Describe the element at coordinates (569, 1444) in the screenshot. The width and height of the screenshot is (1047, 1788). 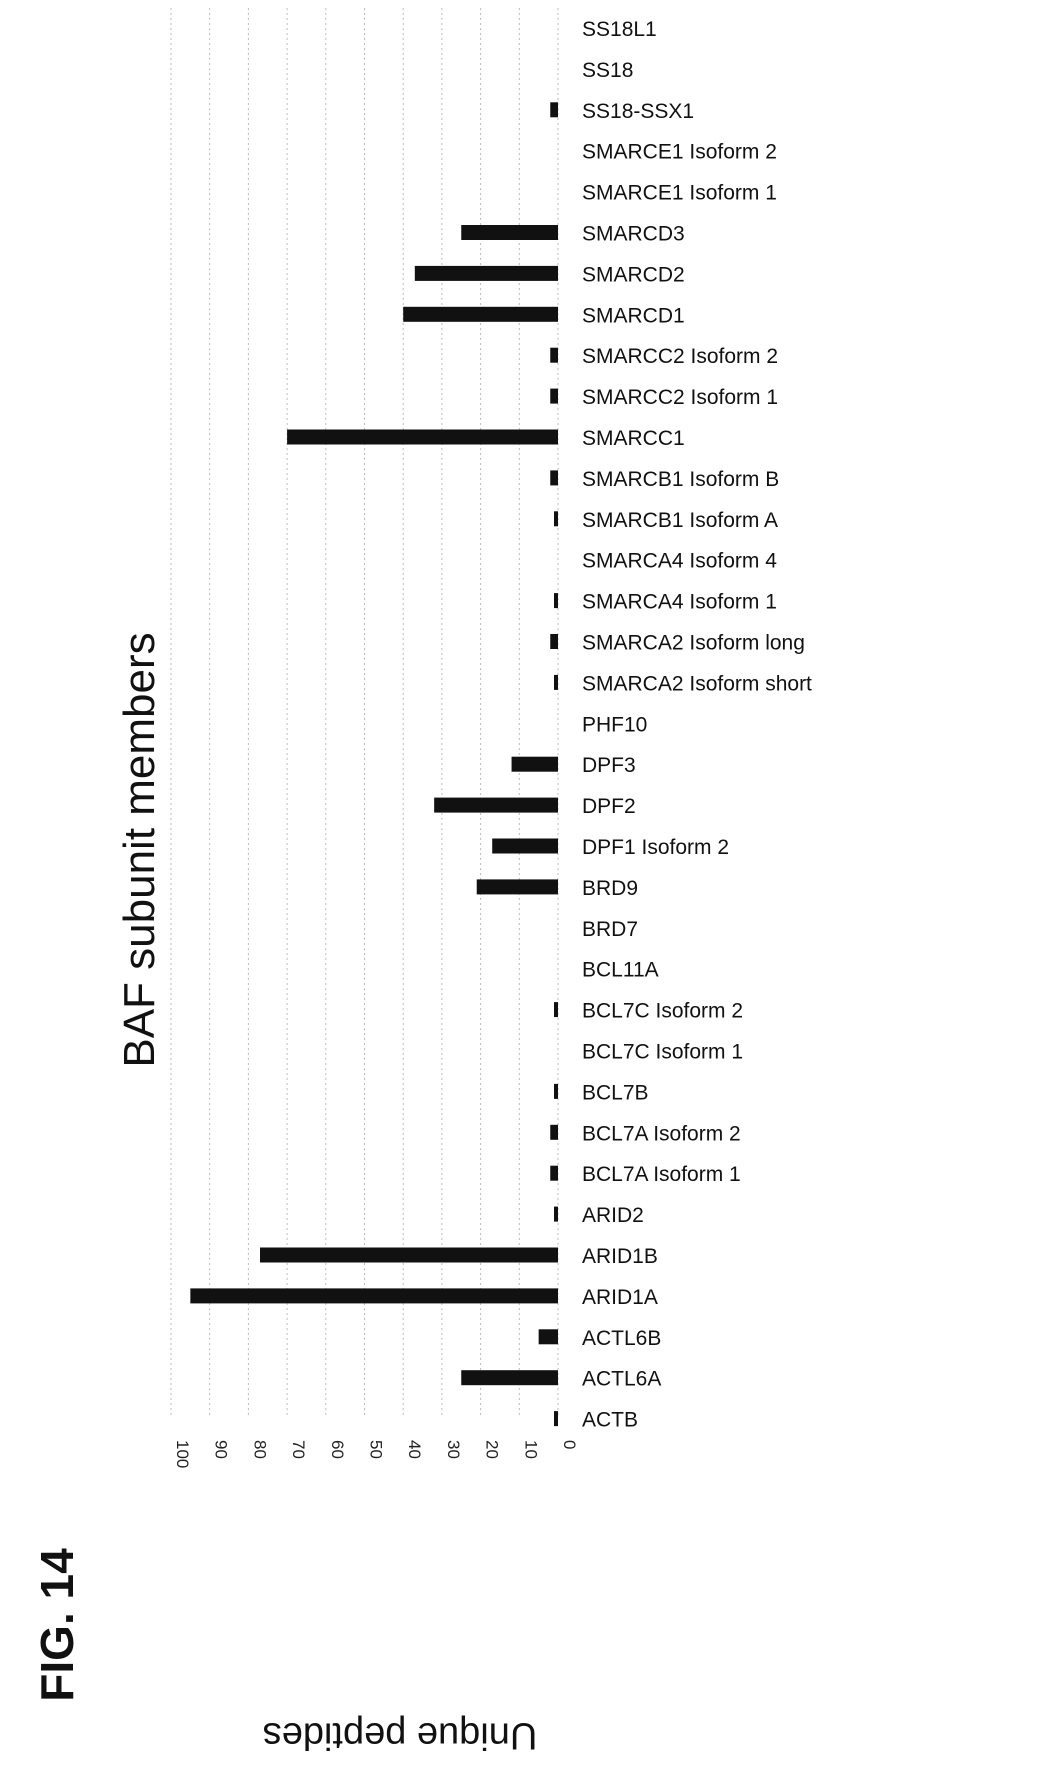
I see `tick-label: 0` at that location.